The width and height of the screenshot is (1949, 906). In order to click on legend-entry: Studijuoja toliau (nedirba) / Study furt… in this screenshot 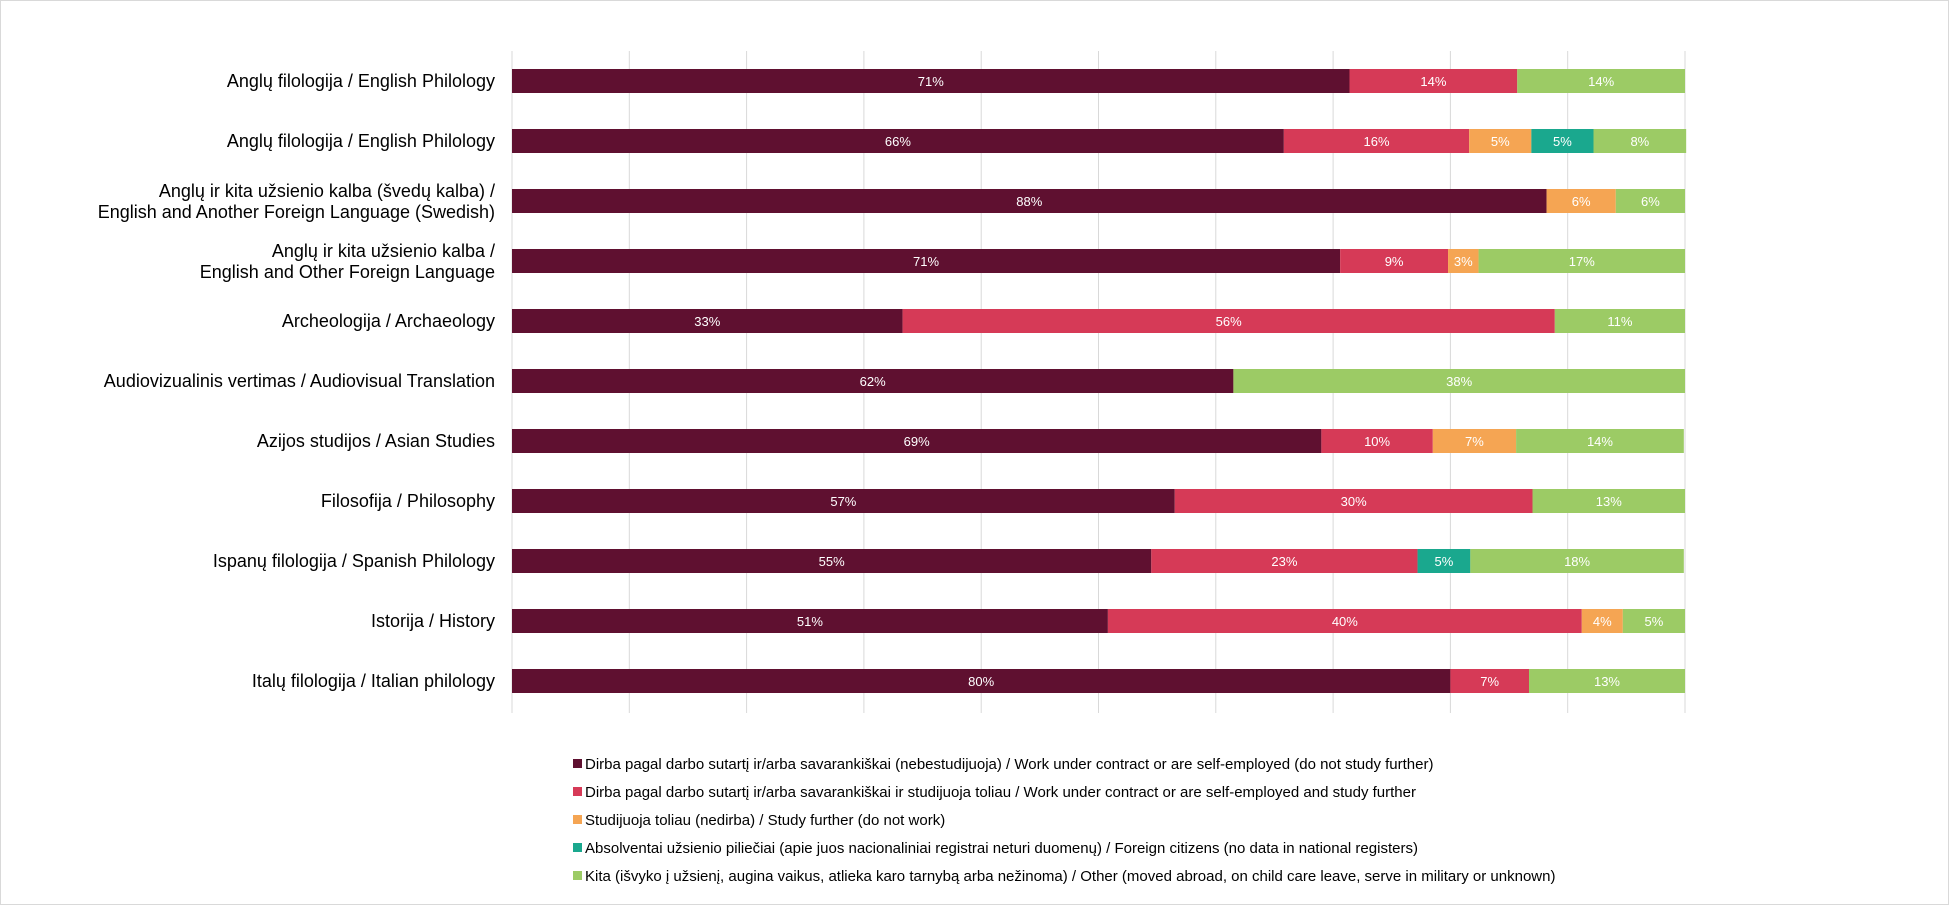, I will do `click(765, 820)`.